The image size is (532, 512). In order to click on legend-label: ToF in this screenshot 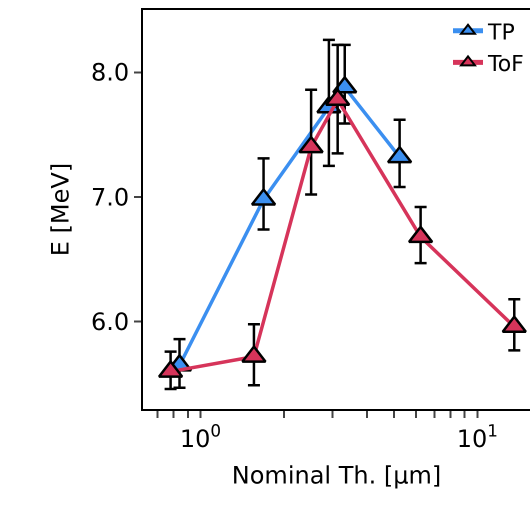, I will do `click(505, 64)`.